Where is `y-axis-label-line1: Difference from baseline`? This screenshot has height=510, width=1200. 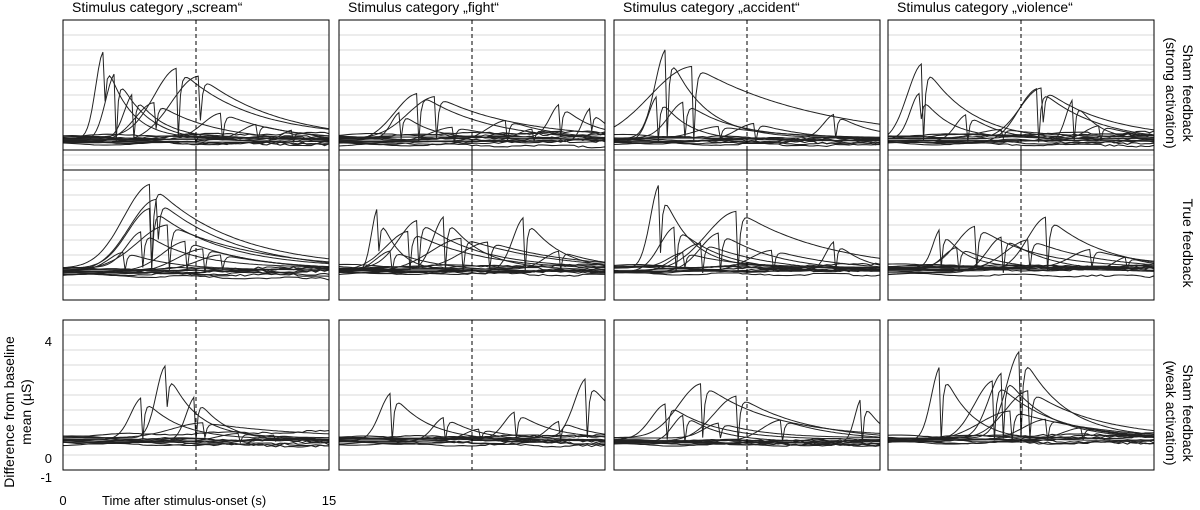 y-axis-label-line1: Difference from baseline is located at coordinates (9, 412).